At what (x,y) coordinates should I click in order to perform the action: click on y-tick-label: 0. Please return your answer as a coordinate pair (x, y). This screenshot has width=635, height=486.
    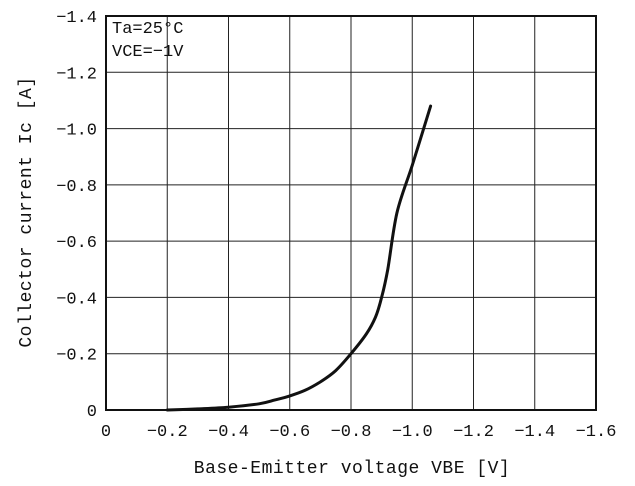
    Looking at the image, I should click on (92, 412).